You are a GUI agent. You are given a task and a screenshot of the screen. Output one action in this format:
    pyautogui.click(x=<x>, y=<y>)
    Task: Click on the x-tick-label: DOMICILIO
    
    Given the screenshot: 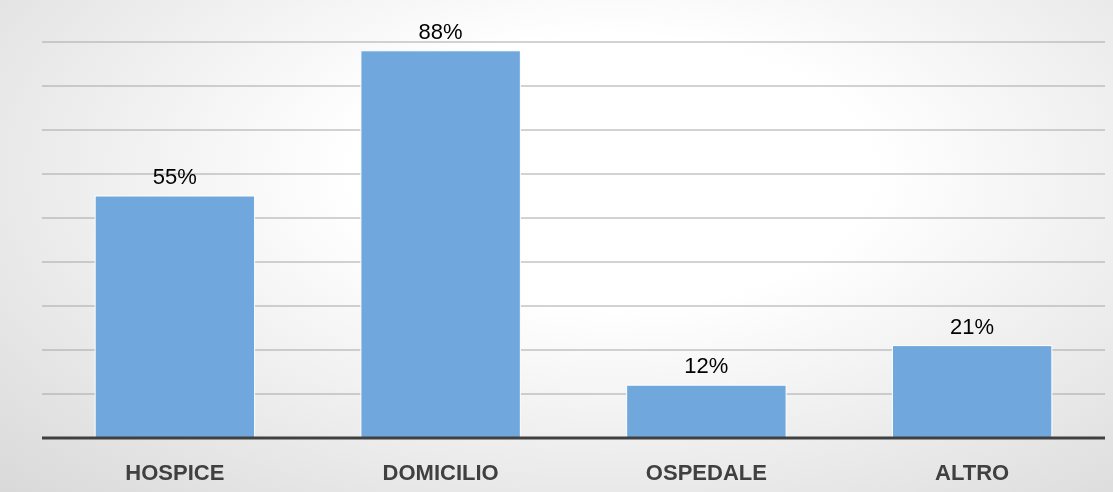 What is the action you would take?
    pyautogui.click(x=440, y=472)
    